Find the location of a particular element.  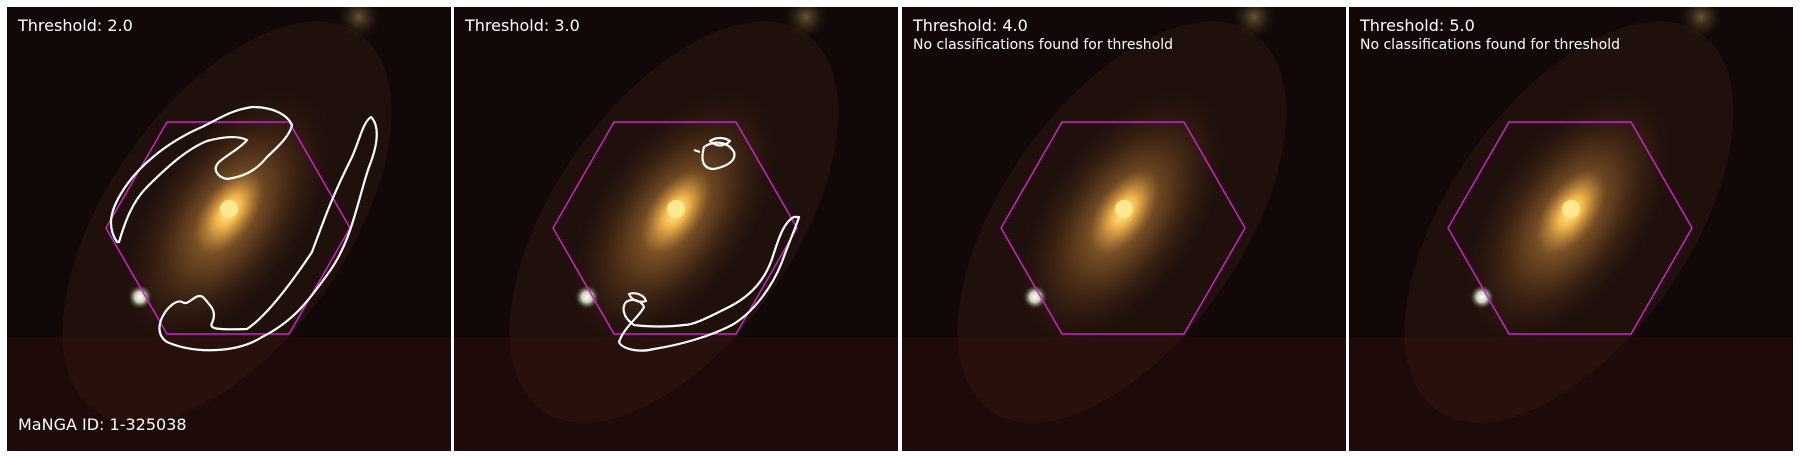

manga-id-label: MaNGA ID: 1-325038 is located at coordinates (102, 424).